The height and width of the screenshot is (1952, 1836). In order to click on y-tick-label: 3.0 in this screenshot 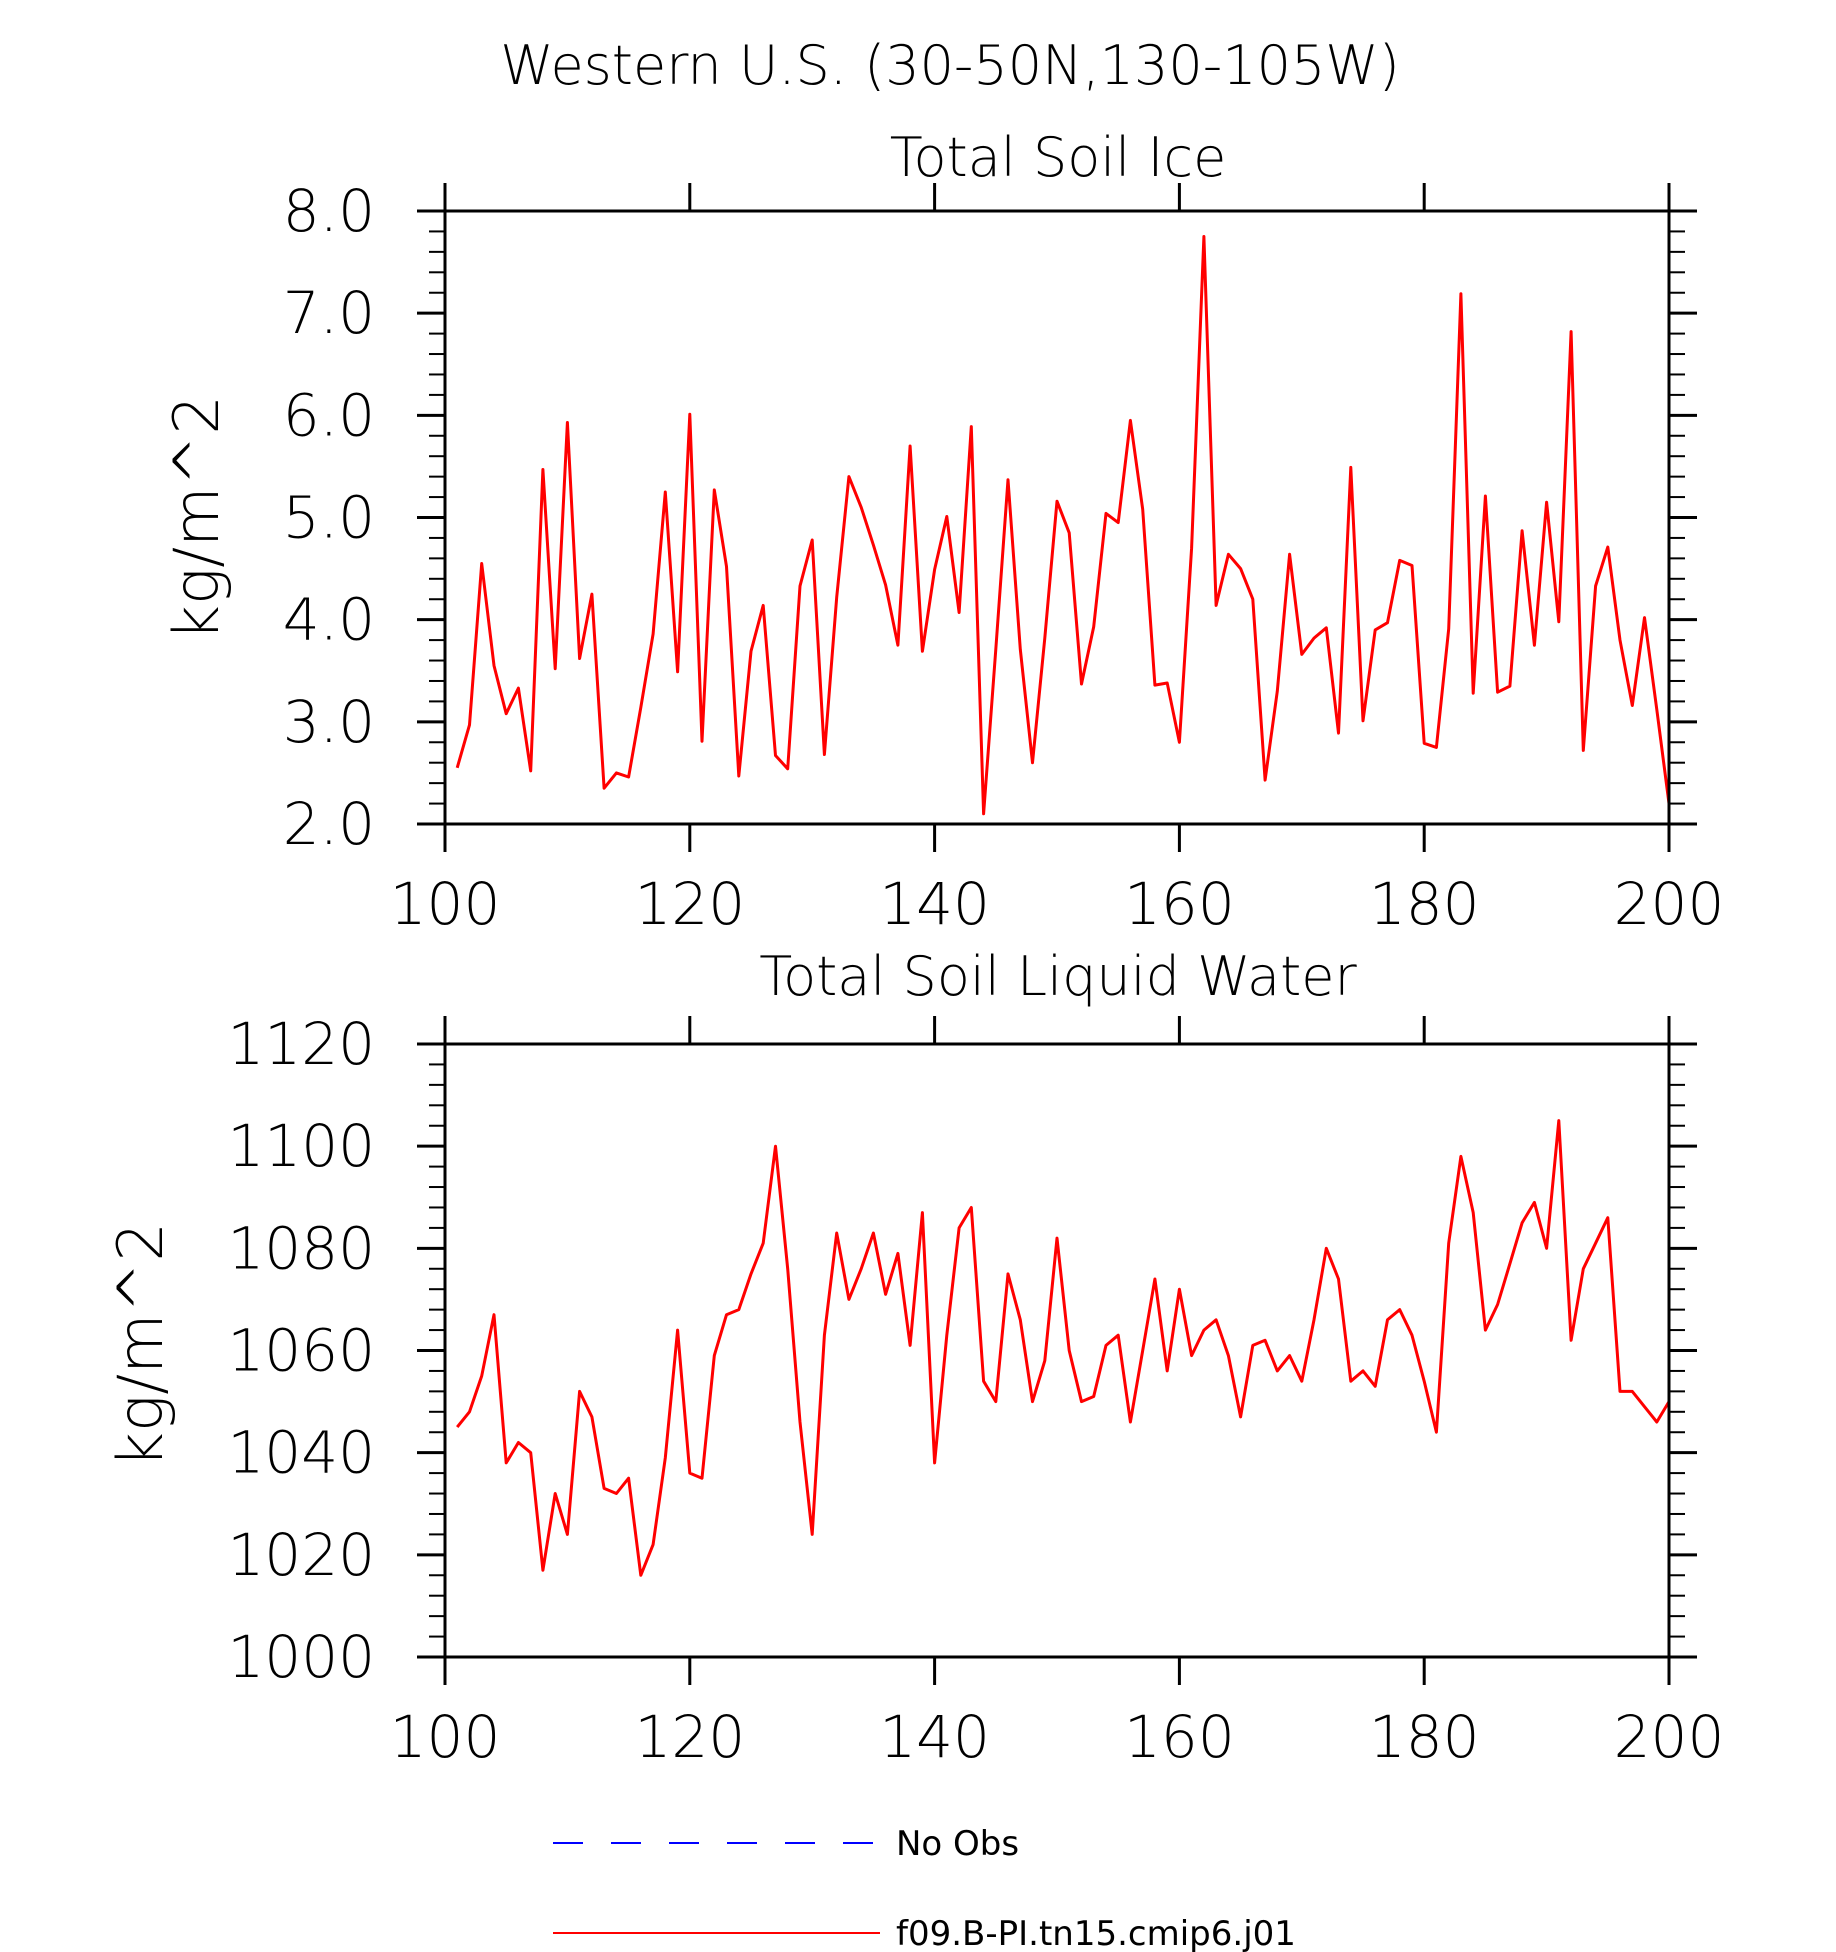, I will do `click(329, 722)`.